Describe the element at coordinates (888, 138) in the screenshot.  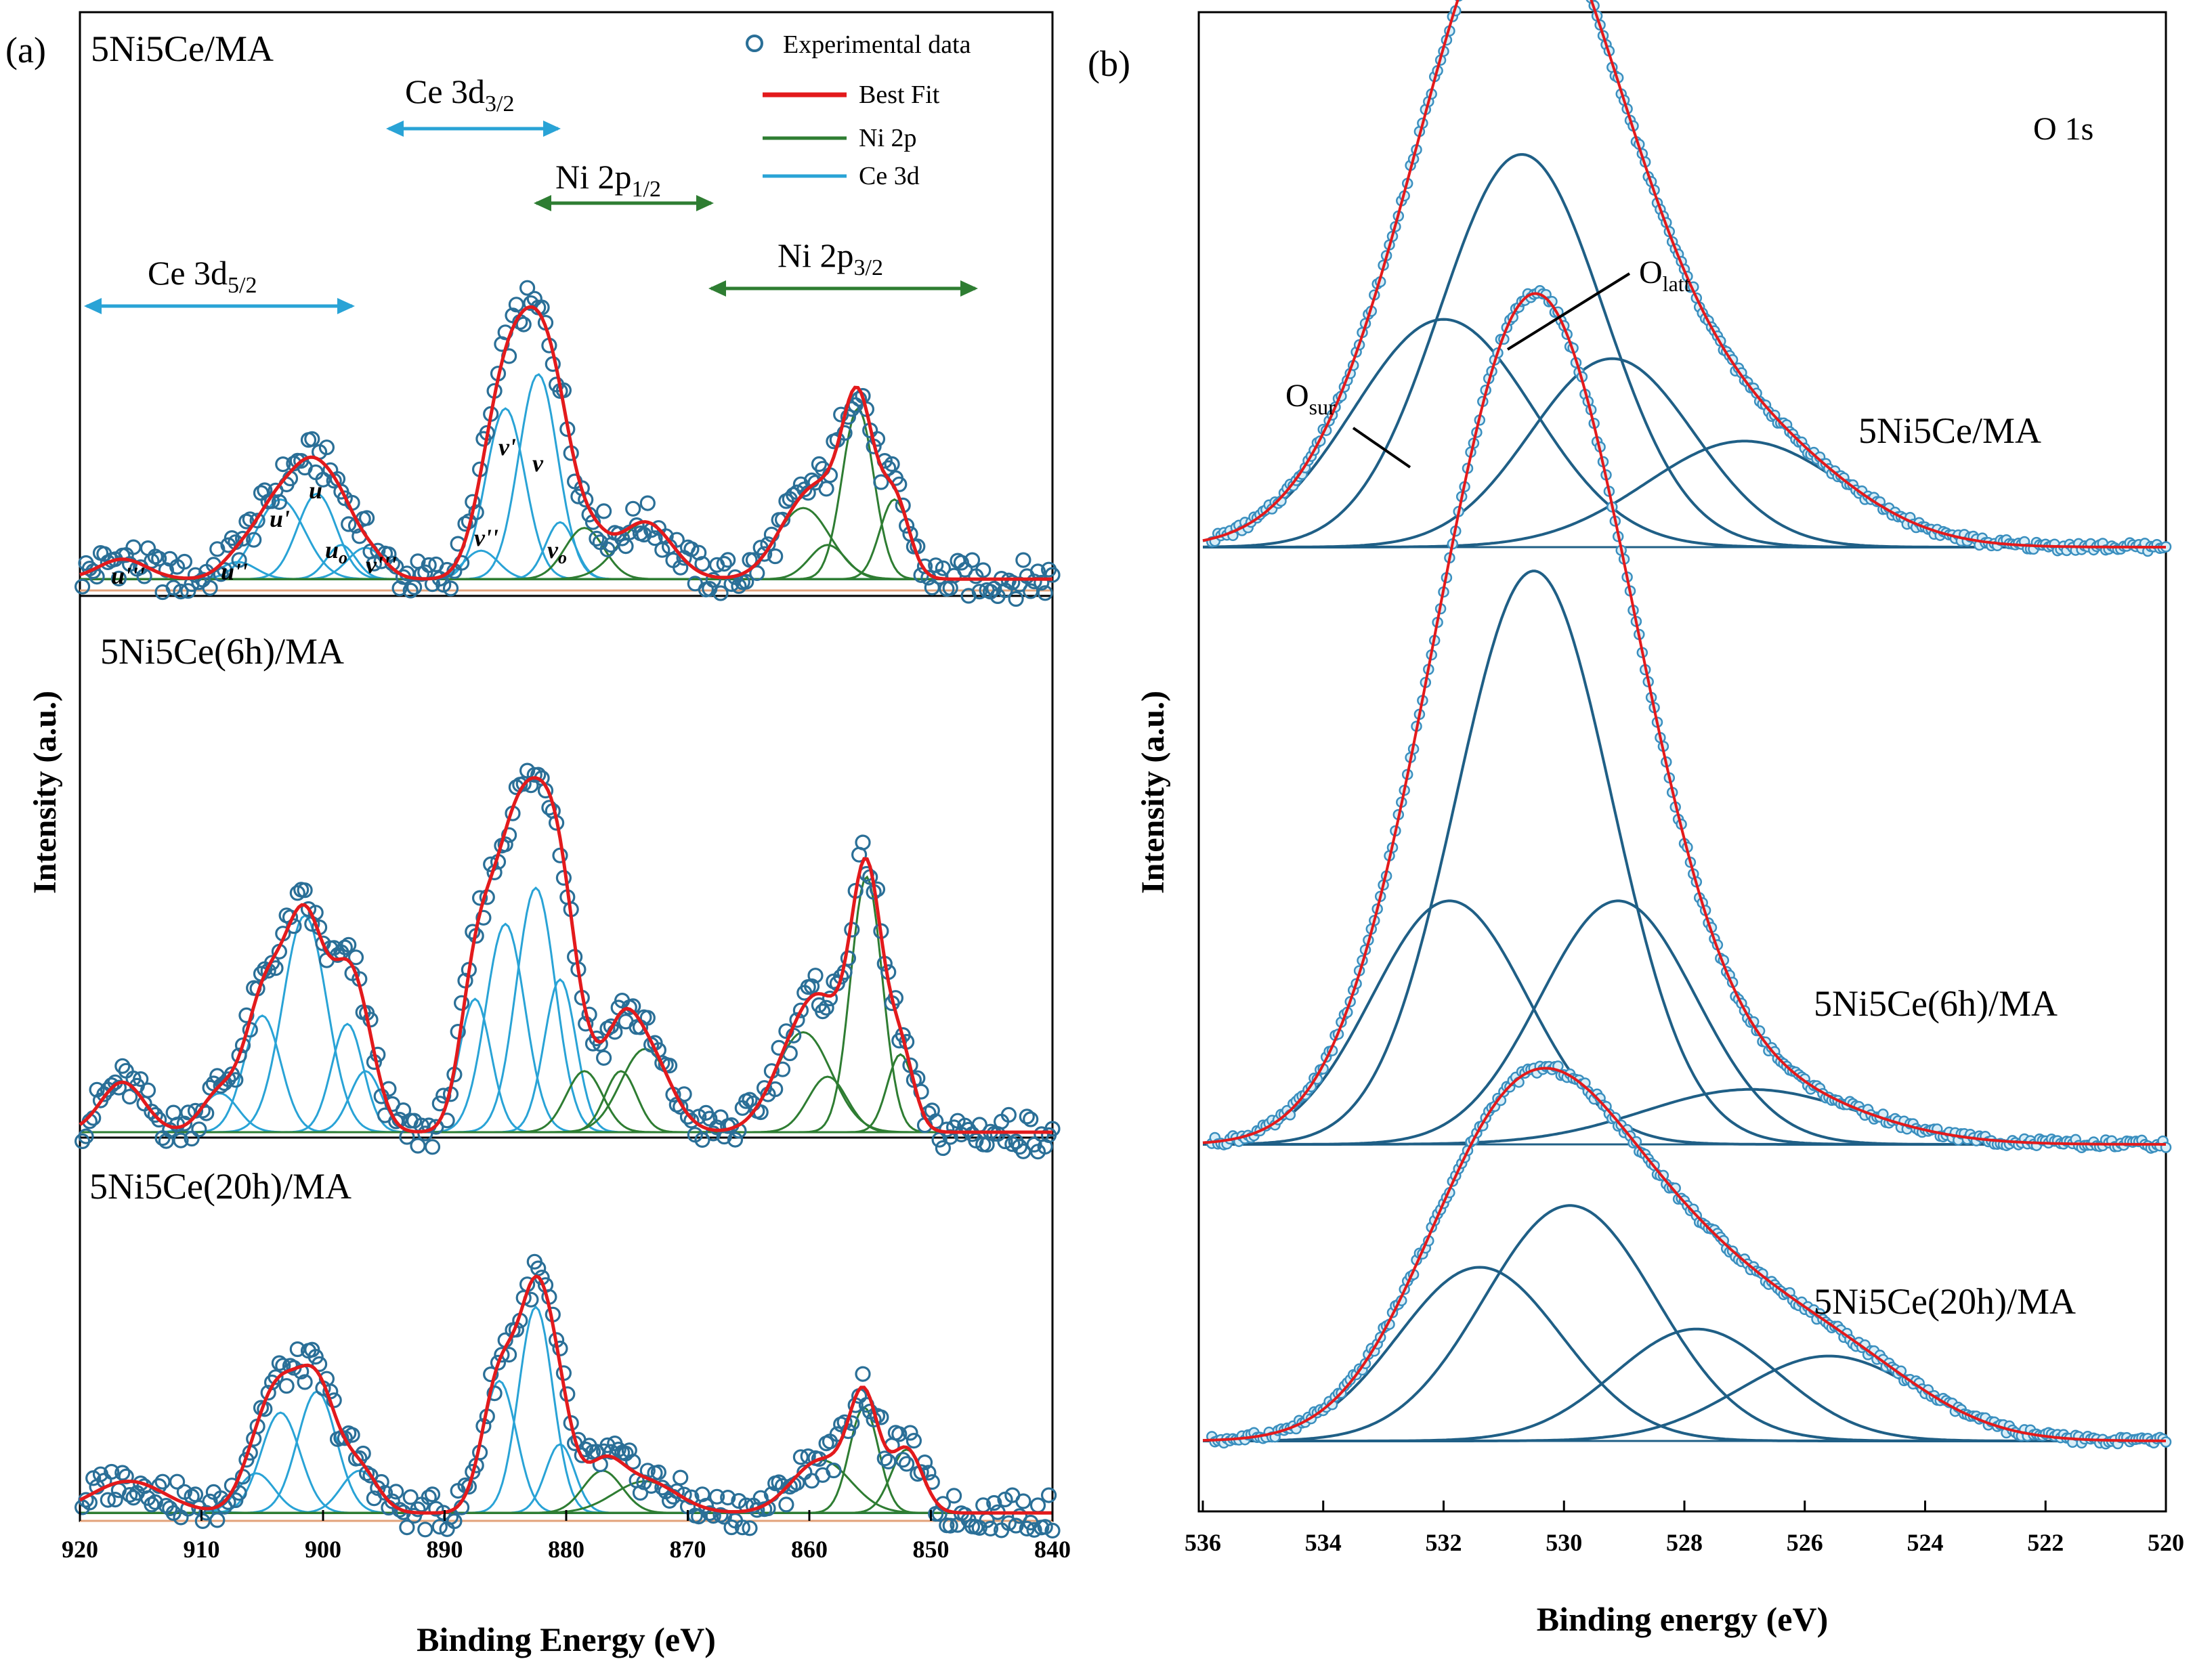
I see `legend-ni2p-label: Ni 2p` at that location.